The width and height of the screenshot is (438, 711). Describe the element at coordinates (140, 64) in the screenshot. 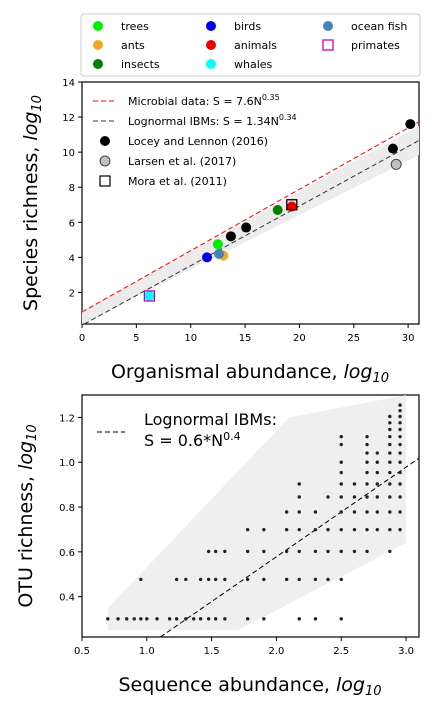

I see `legend-label: insects` at that location.